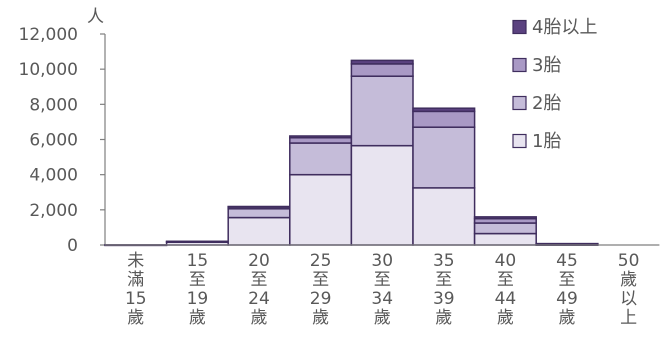 This screenshot has height=346, width=665. What do you see at coordinates (567, 299) in the screenshot?
I see `x-tick-label-line: 49` at bounding box center [567, 299].